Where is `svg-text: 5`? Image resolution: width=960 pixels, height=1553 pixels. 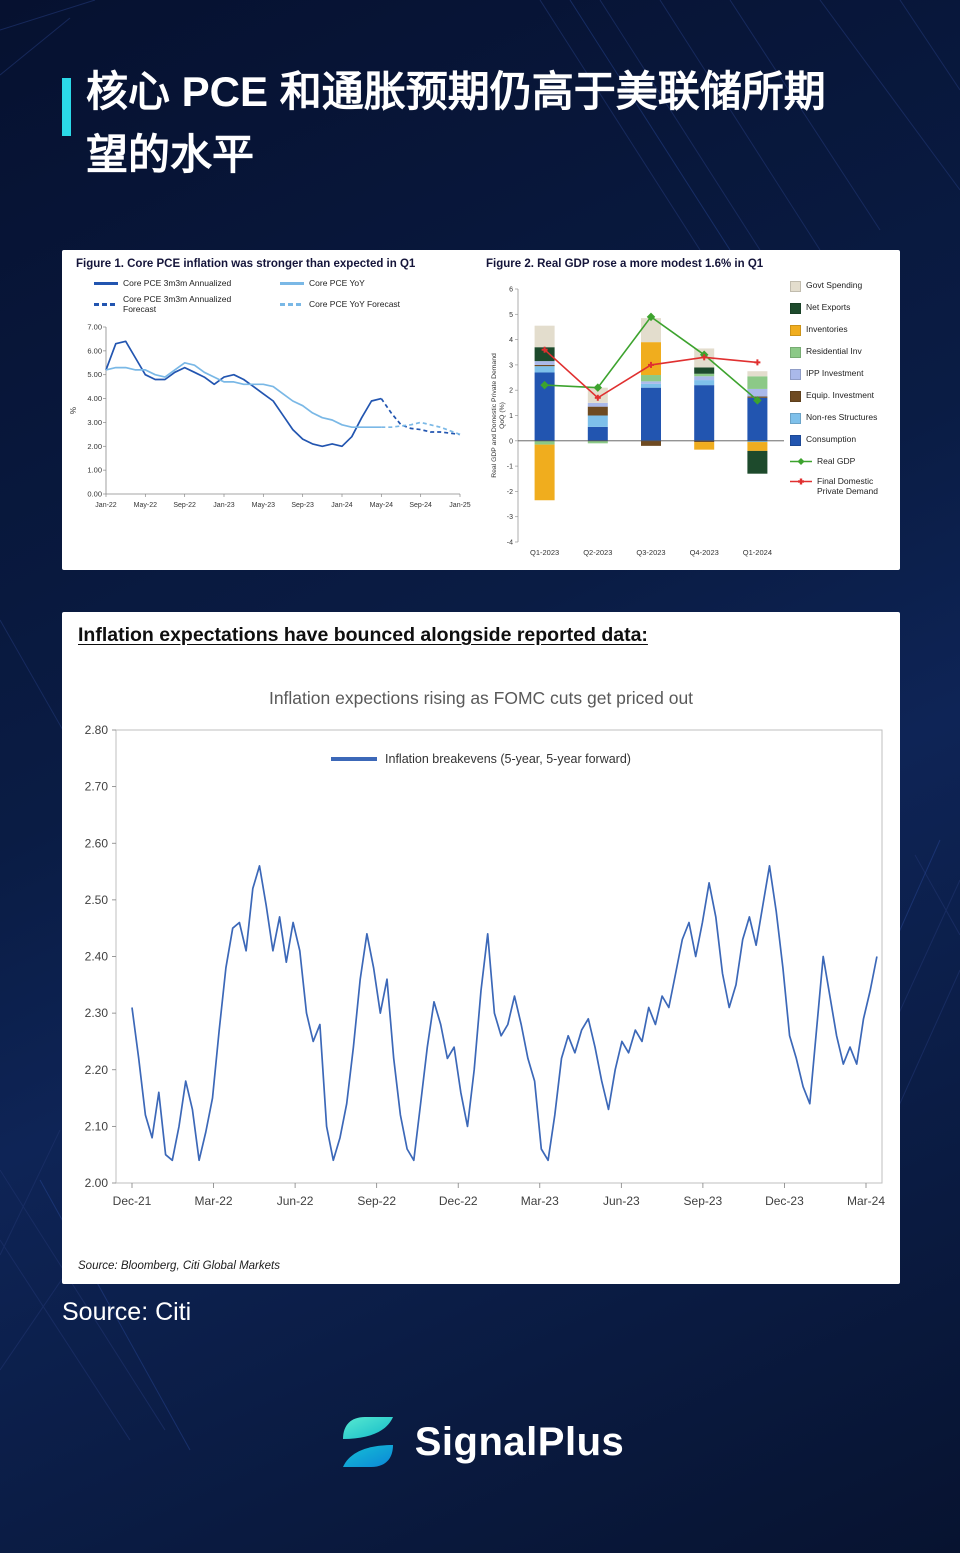 svg-text: 5 is located at coordinates (511, 315).